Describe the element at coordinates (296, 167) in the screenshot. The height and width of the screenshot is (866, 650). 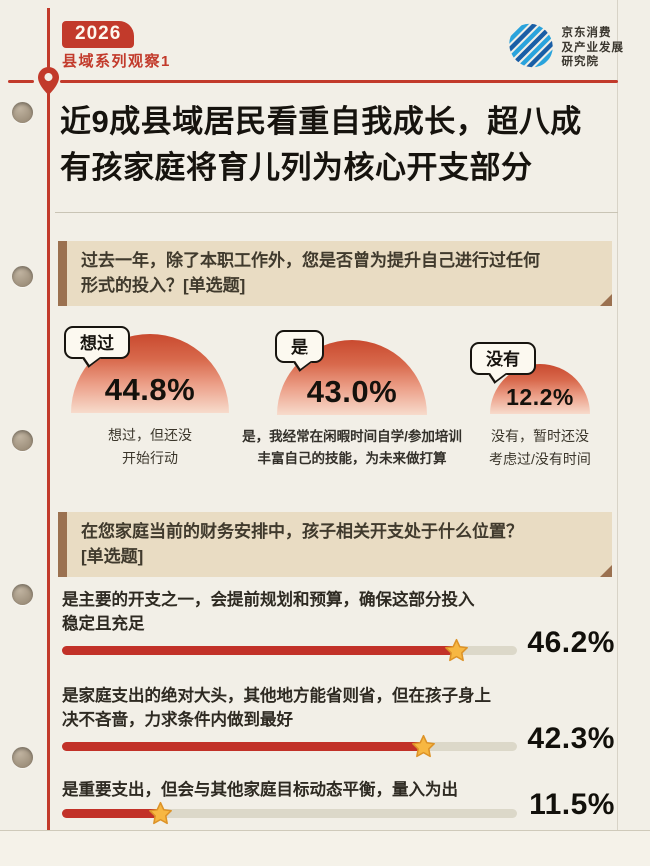
I see `page-title-line2: 有孩家庭将育儿列为核心开支部分` at that location.